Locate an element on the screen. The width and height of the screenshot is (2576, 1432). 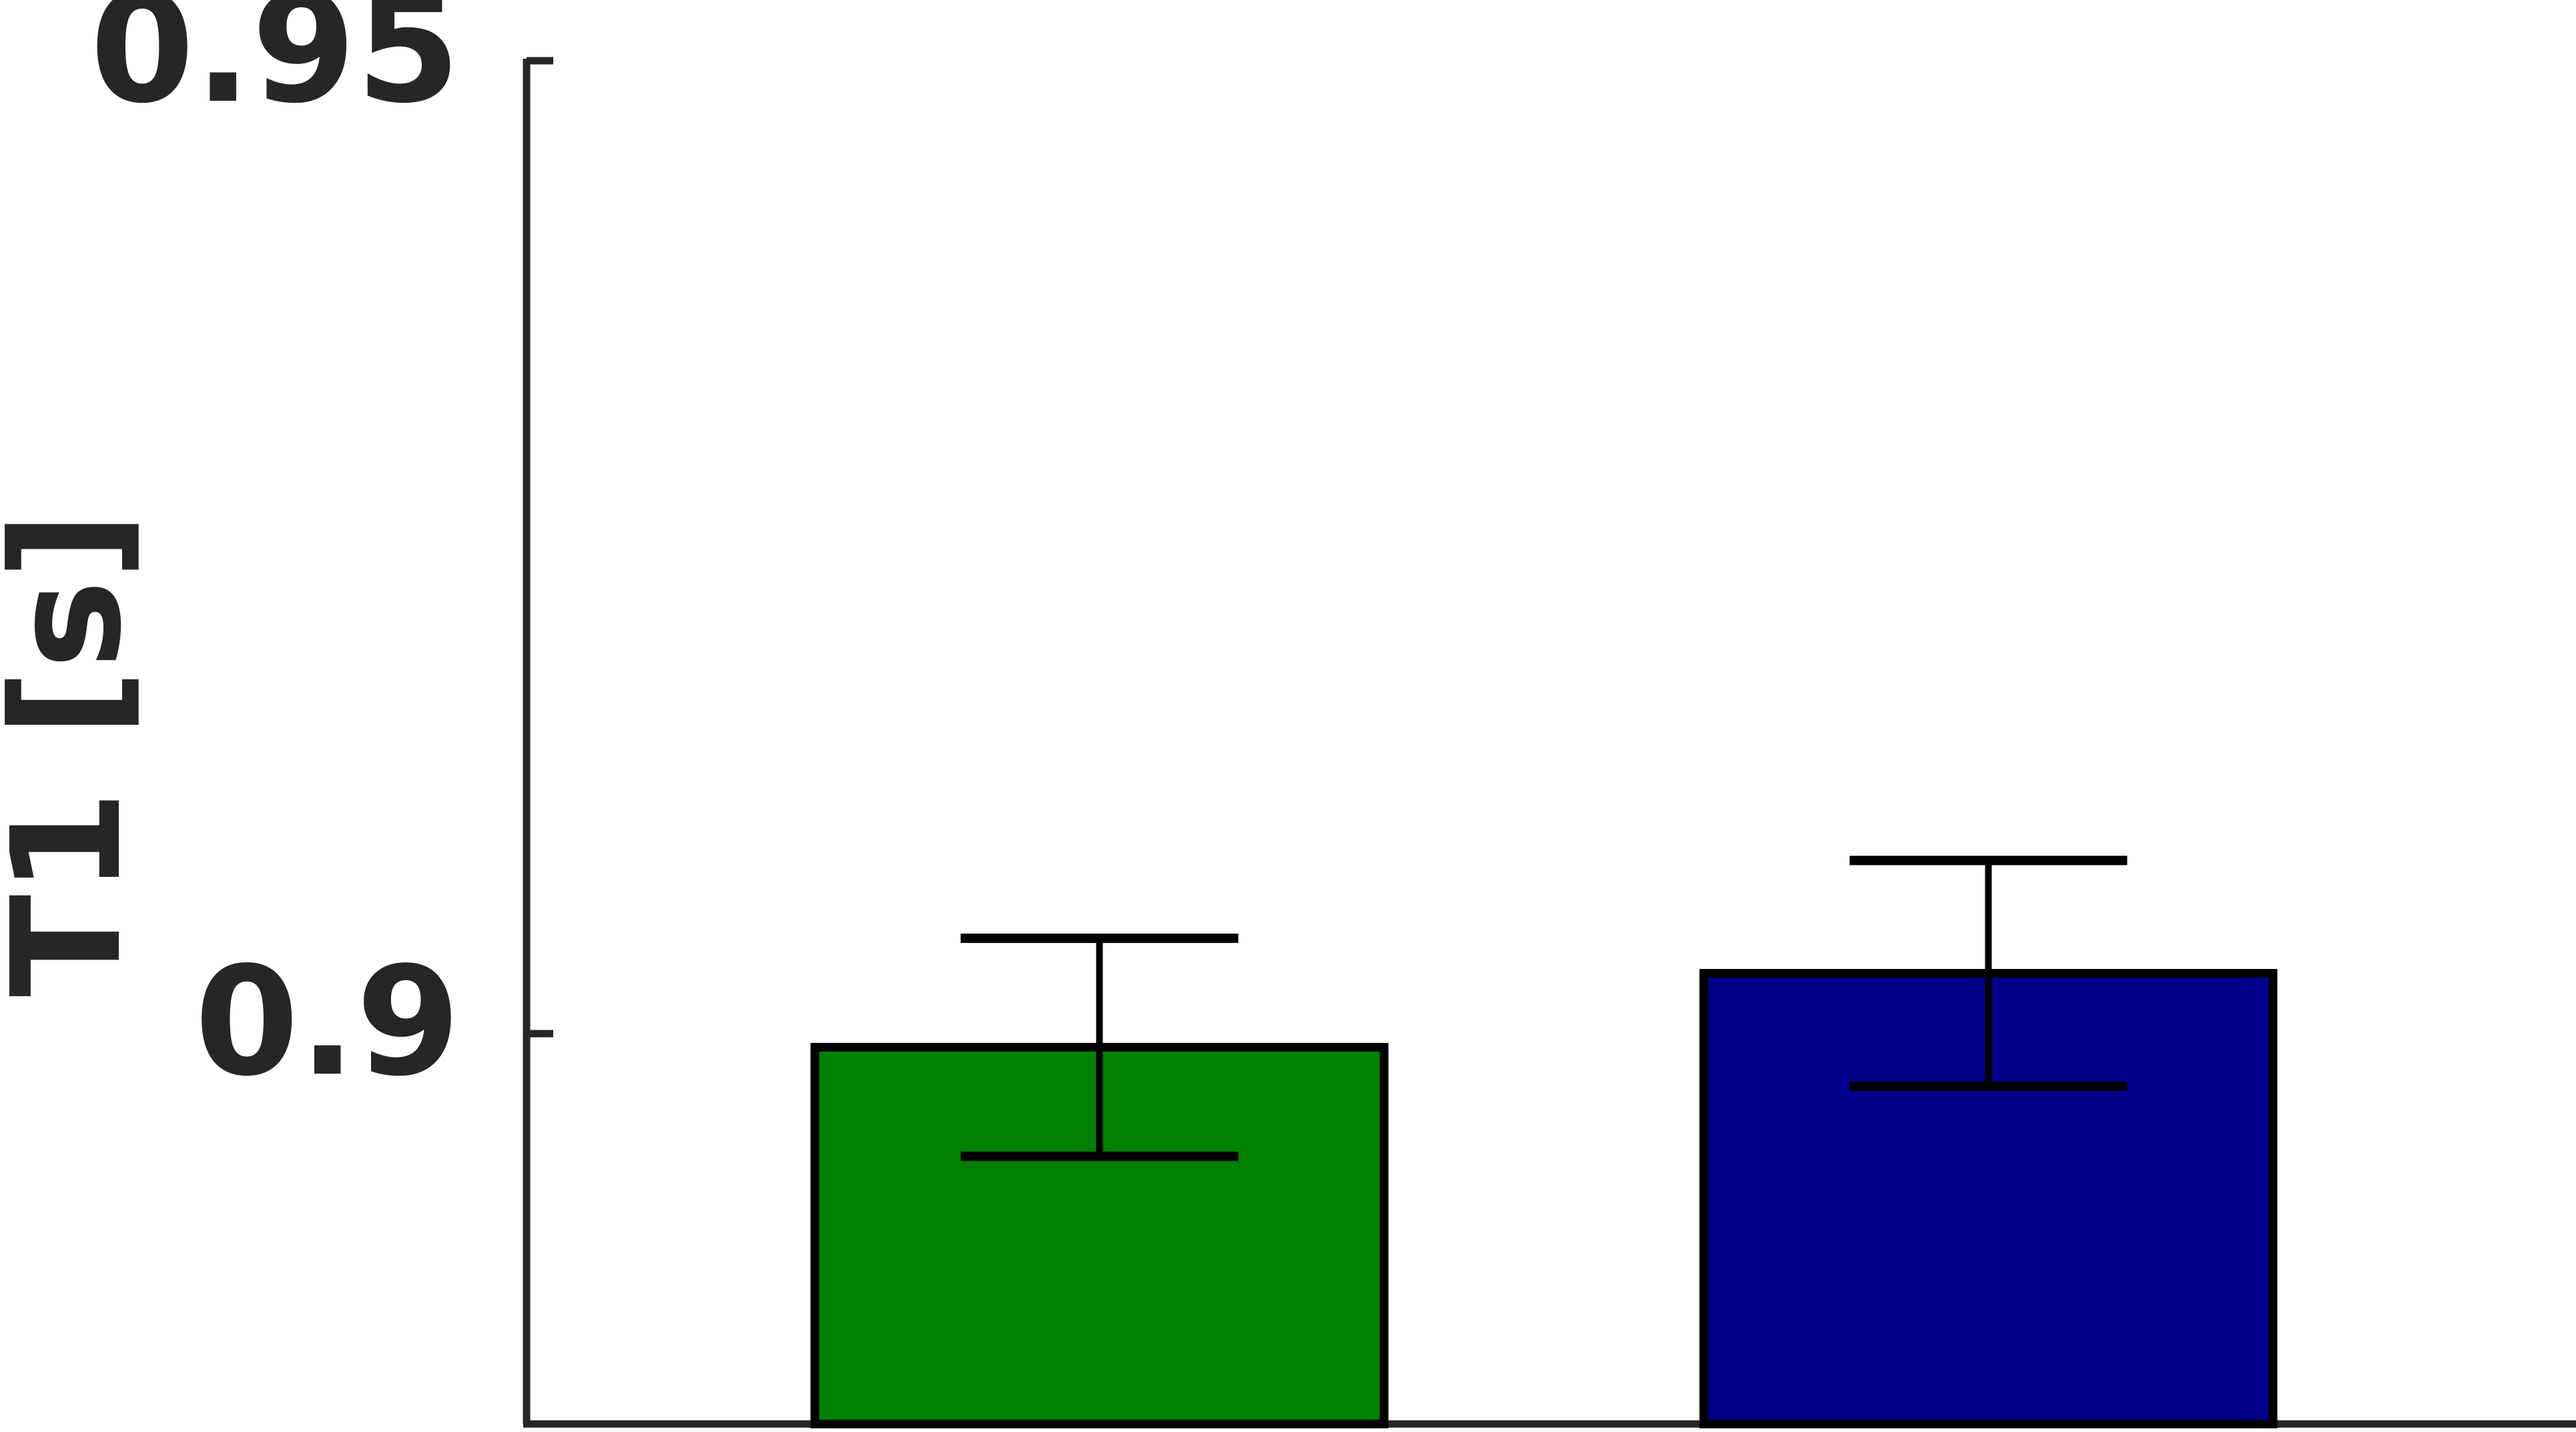
y-tick-label: 0.9 is located at coordinates (327, 1022).